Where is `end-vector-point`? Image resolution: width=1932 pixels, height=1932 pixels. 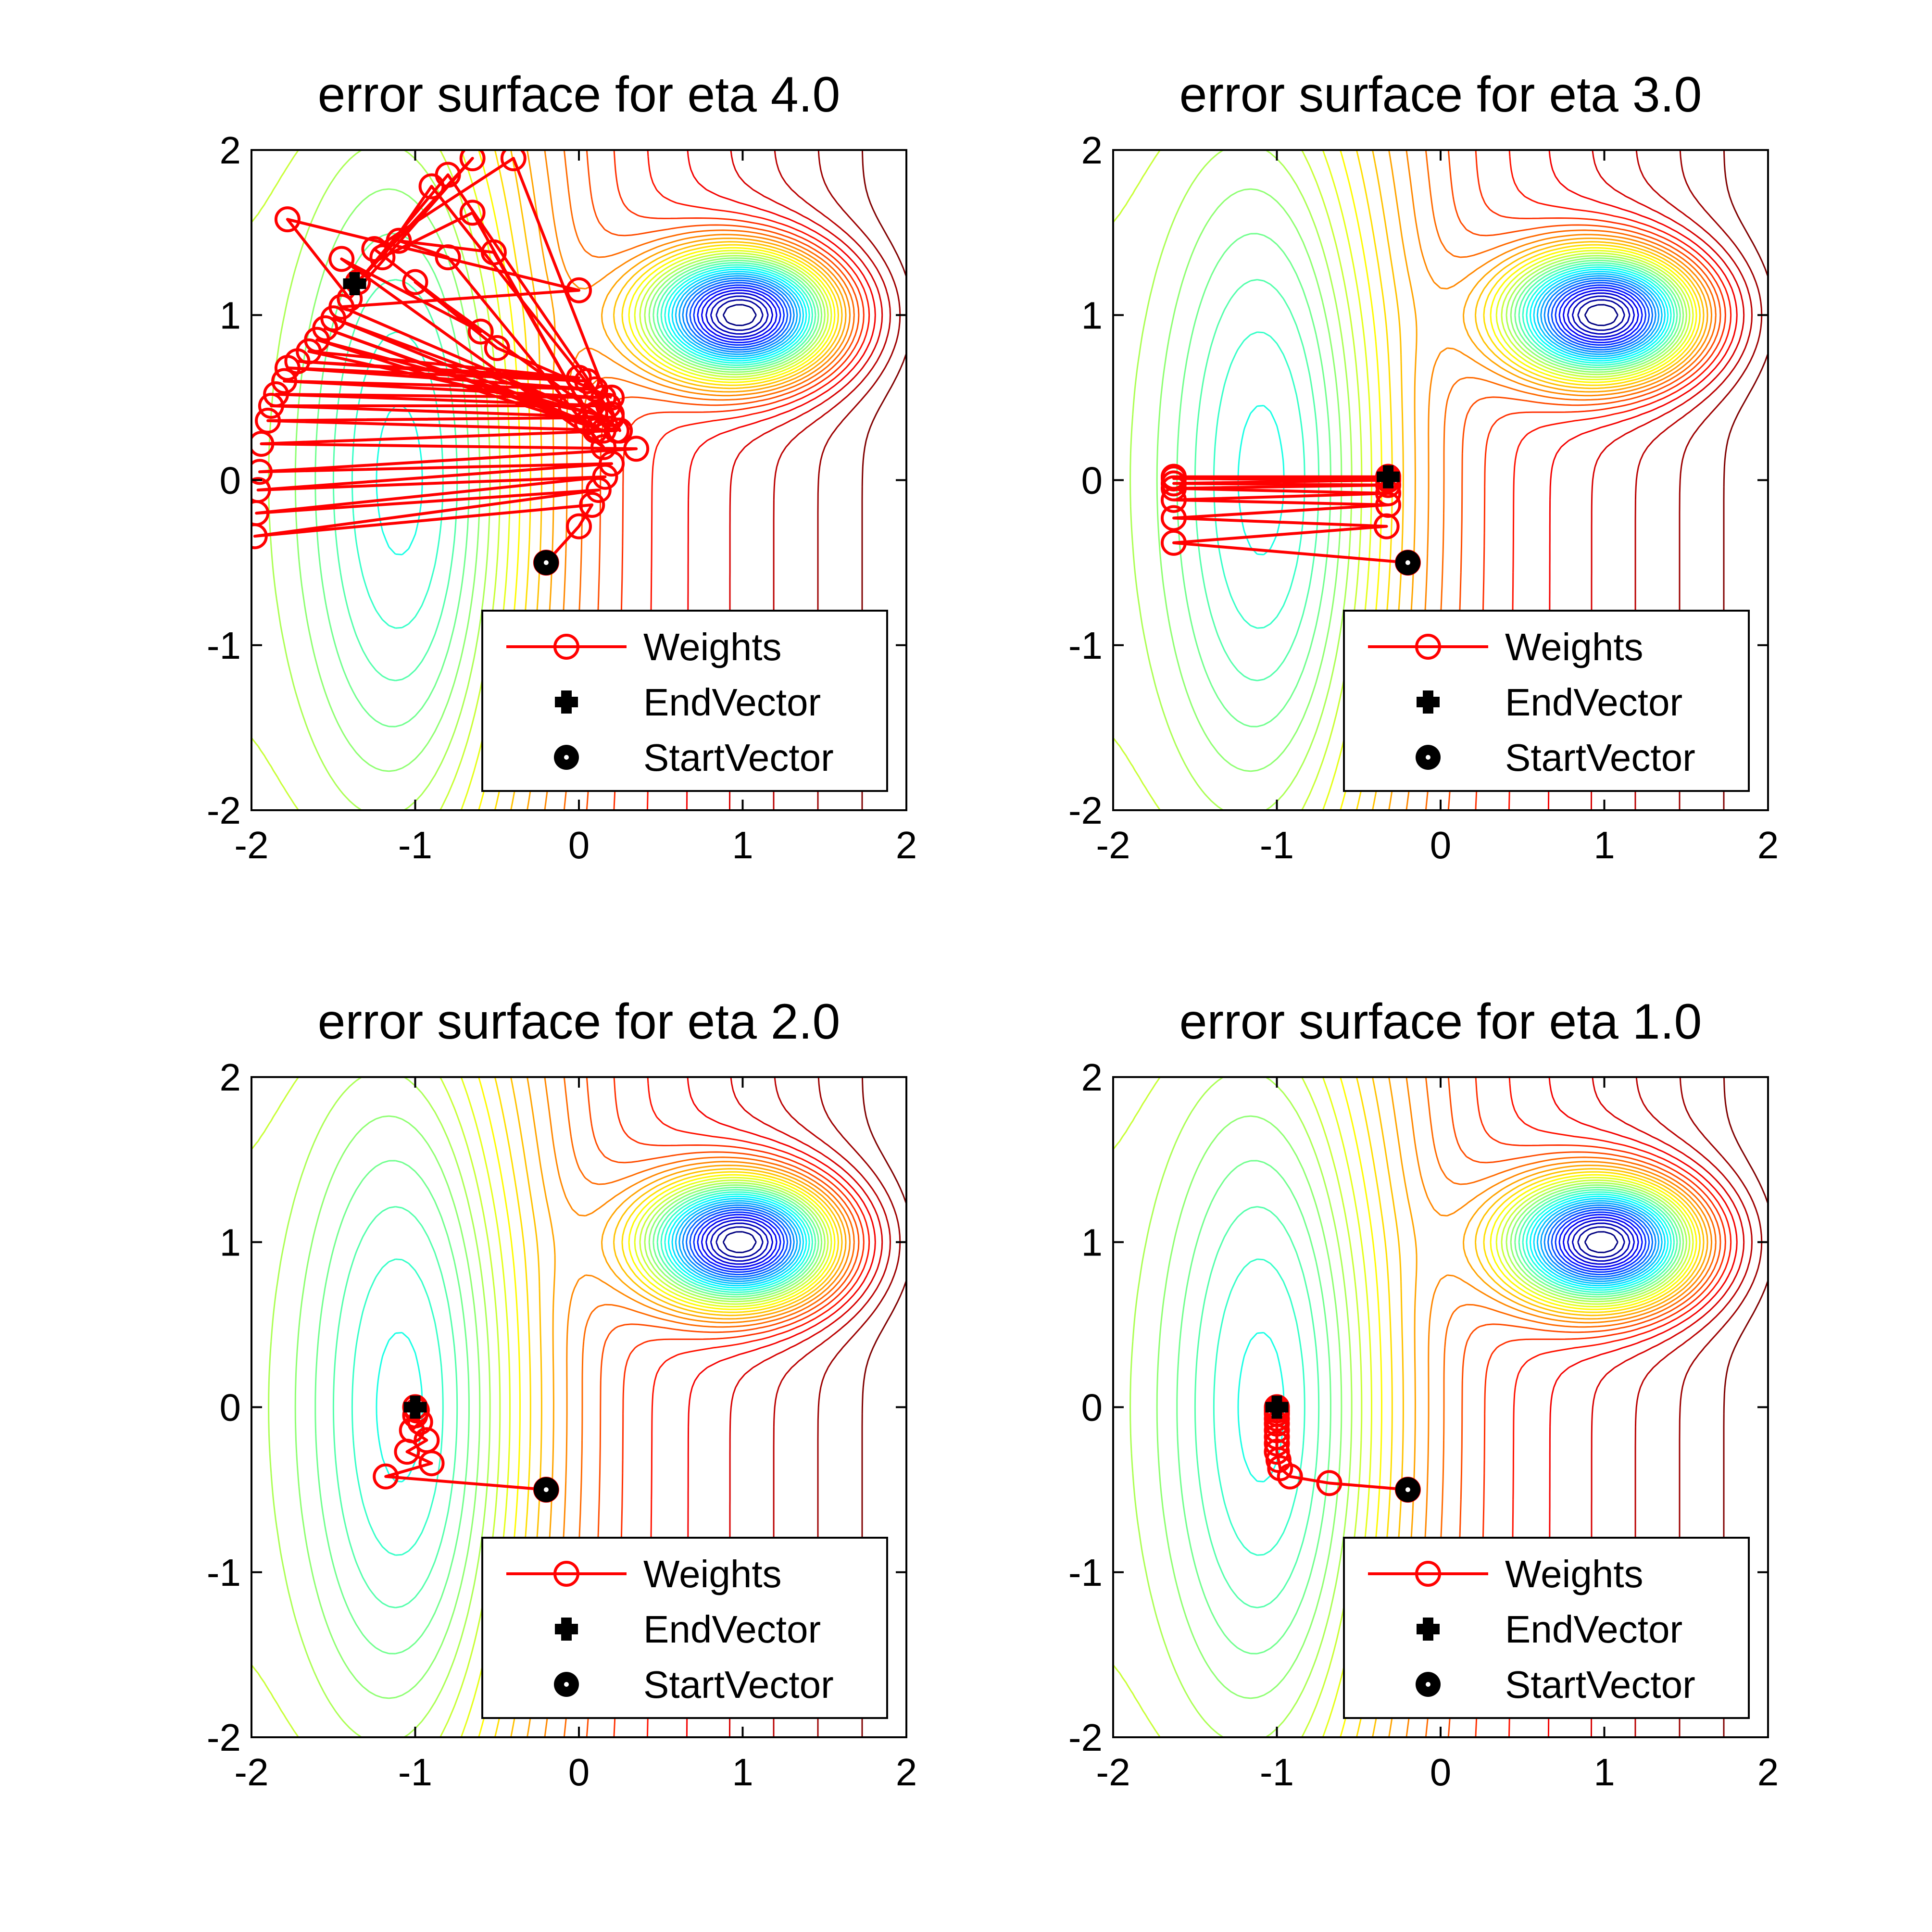
end-vector-point is located at coordinates (415, 1407).